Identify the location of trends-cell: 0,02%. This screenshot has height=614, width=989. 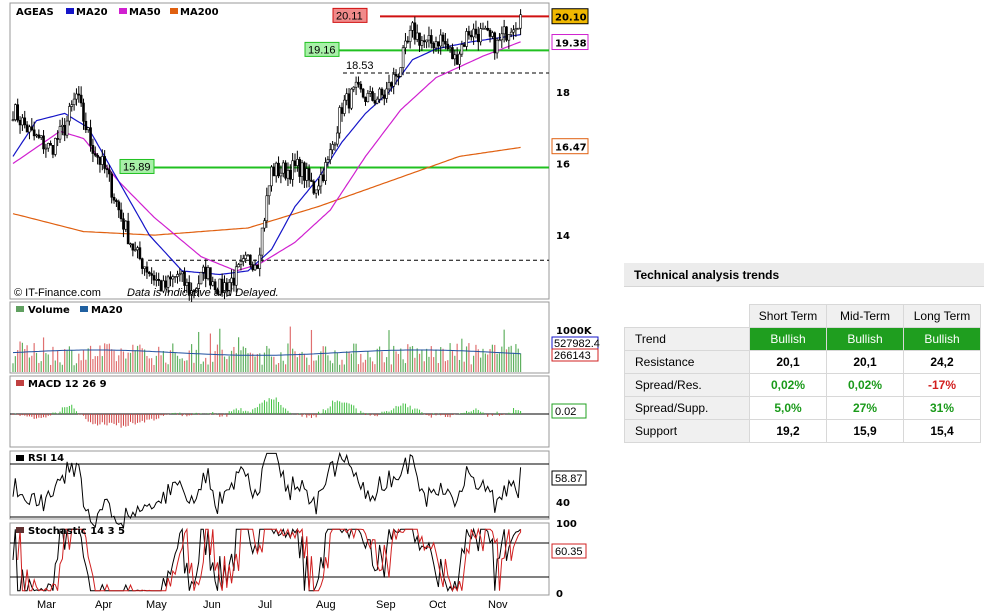
(865, 385).